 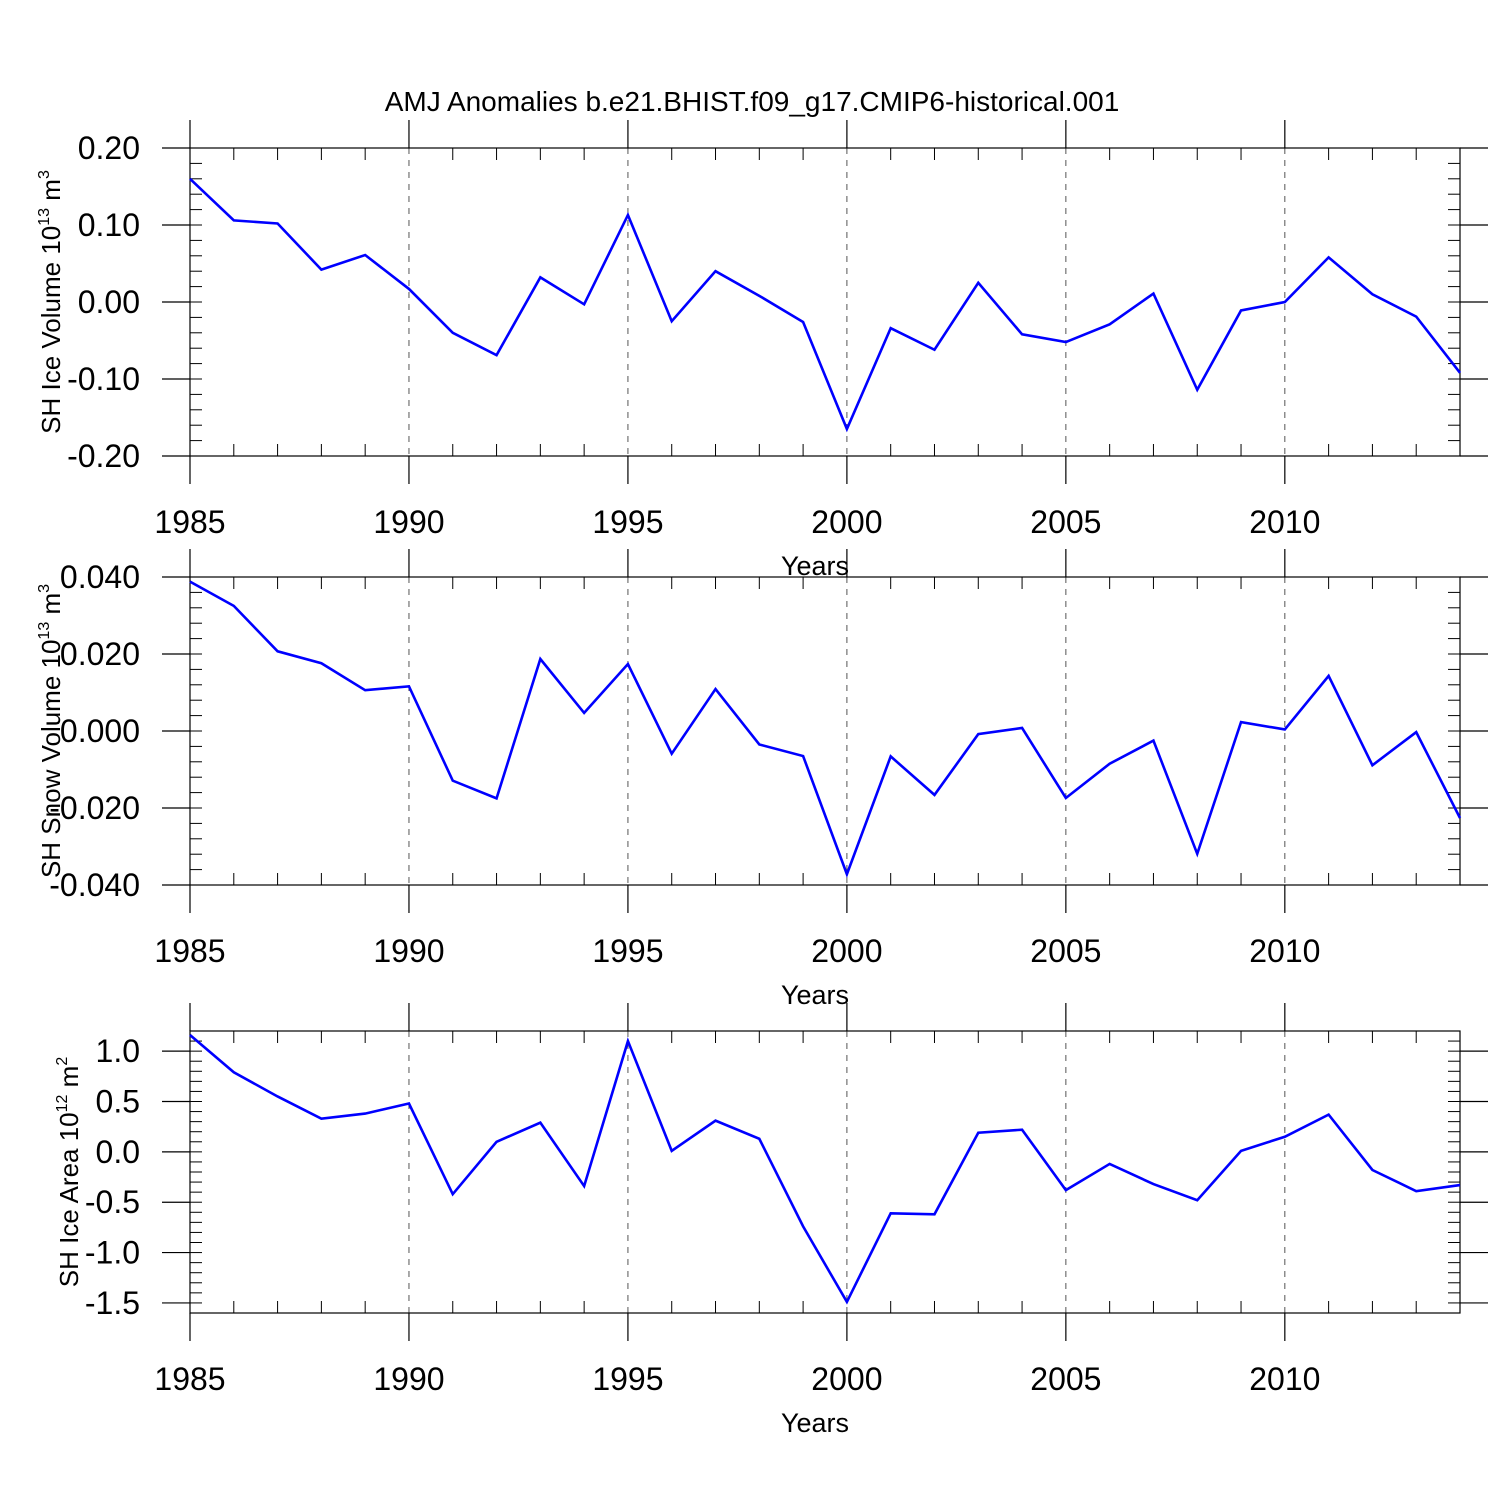 I want to click on y-tick-label: 0.0, so click(x=118, y=1152).